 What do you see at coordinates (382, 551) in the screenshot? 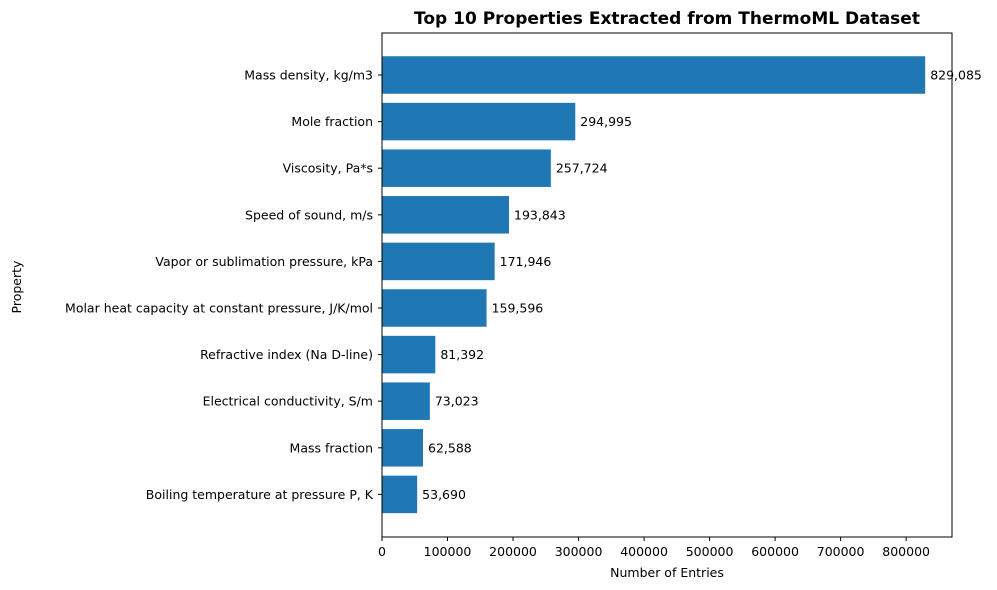
I see `x-tick-label: 0` at bounding box center [382, 551].